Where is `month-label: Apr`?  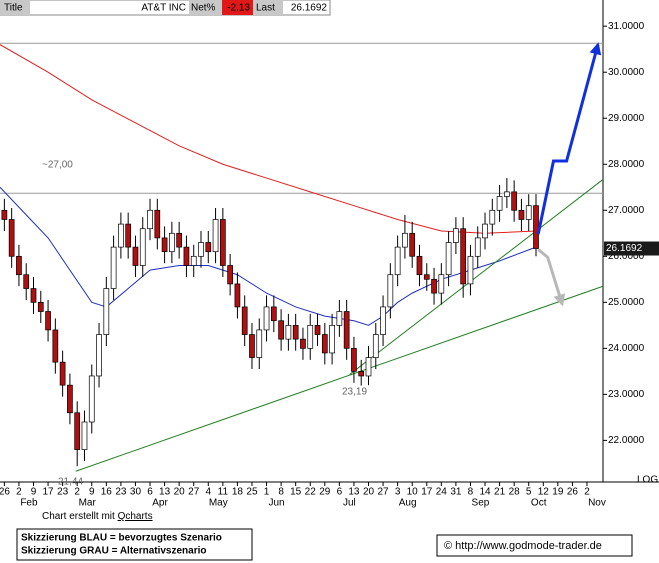 month-label: Apr is located at coordinates (160, 503).